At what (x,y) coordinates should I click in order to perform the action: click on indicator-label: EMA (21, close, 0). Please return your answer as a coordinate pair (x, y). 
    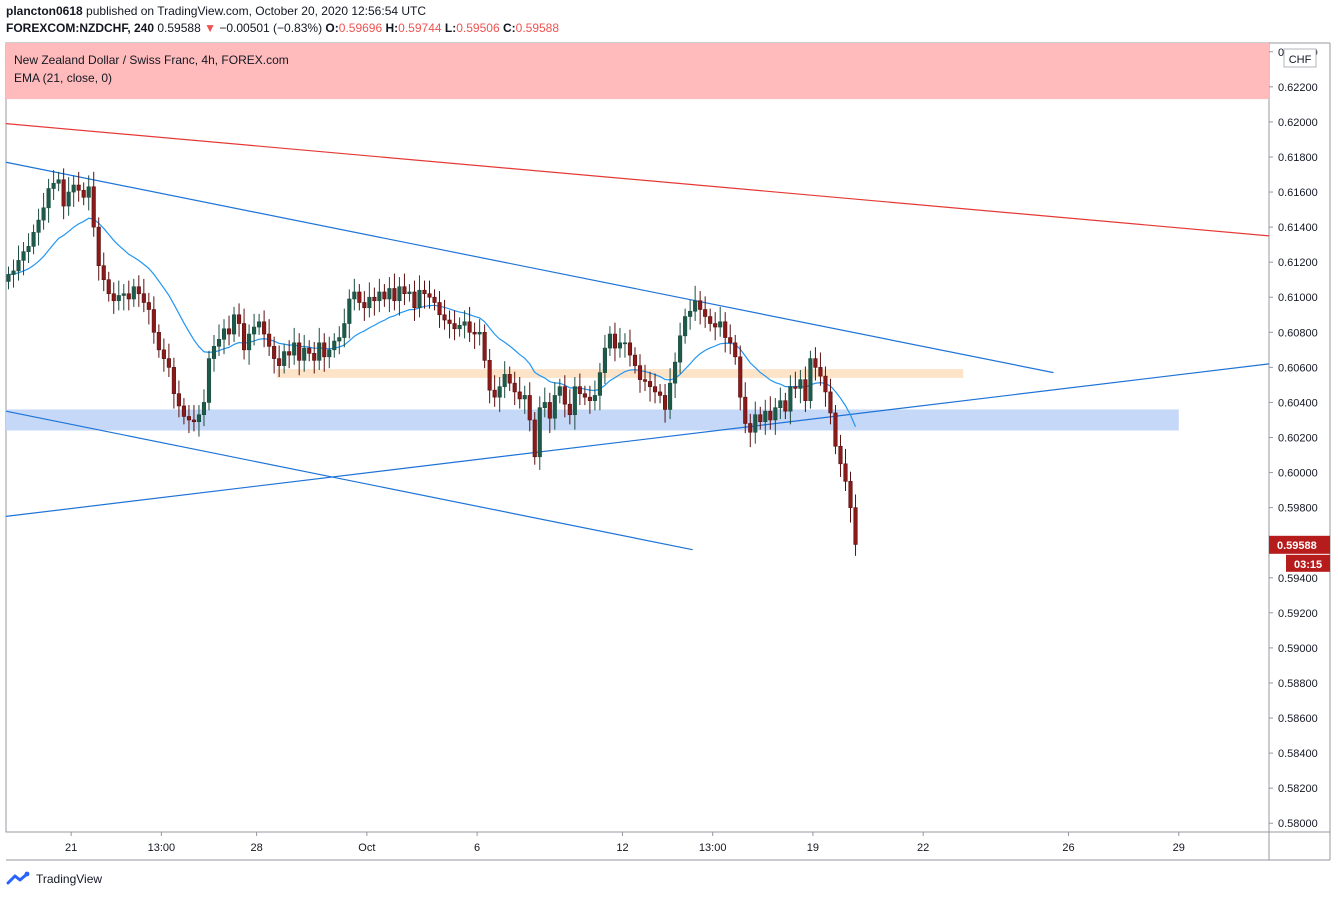
    Looking at the image, I should click on (63, 78).